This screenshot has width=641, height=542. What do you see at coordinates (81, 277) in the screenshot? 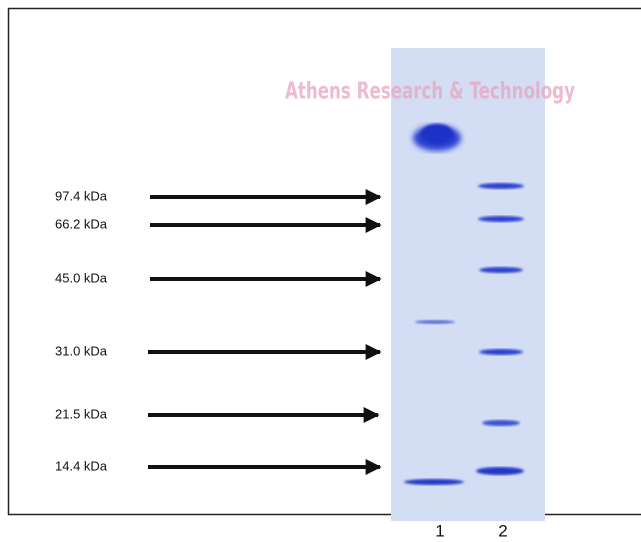
I see `marker-label: 45.0 kDa` at bounding box center [81, 277].